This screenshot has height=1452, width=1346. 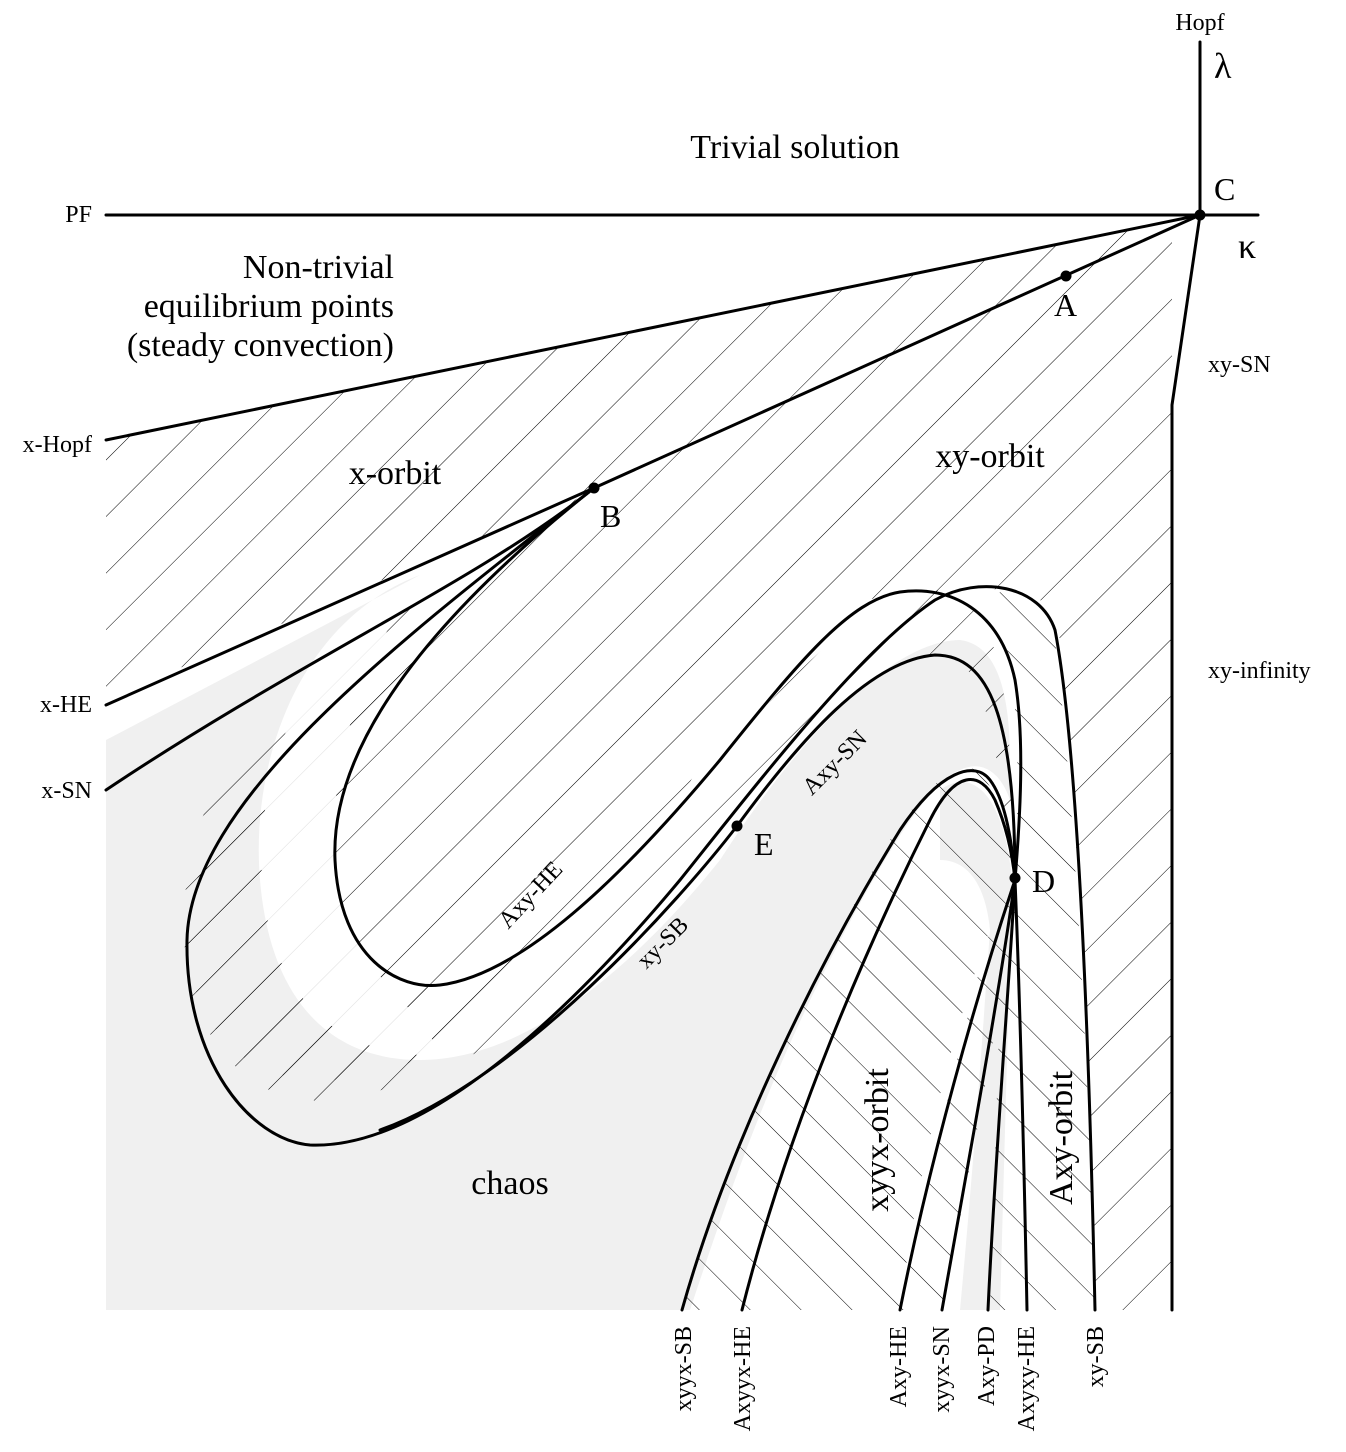 I want to click on hatch-xyyx-region, so click(x=853, y=1038).